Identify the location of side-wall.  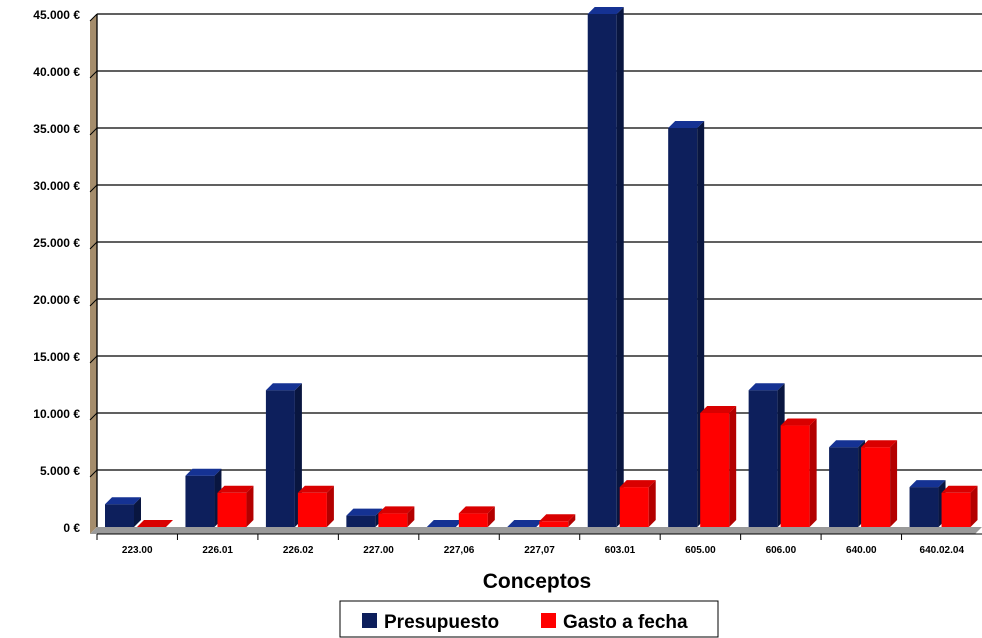
(93, 274).